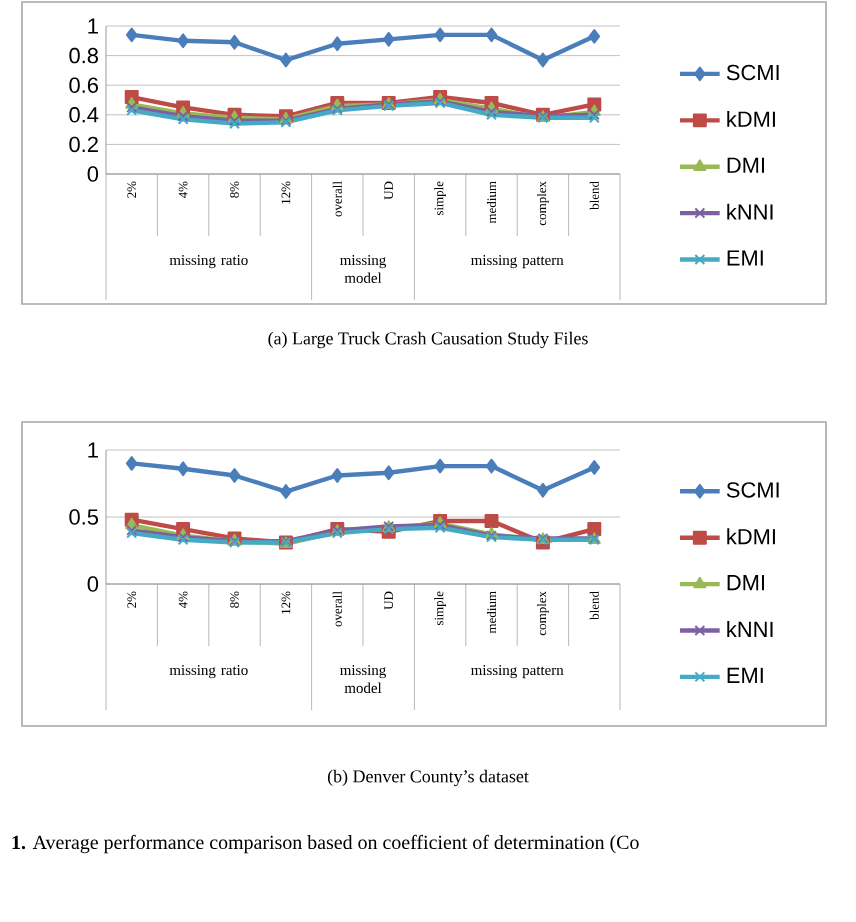  What do you see at coordinates (84, 115) in the screenshot?
I see `y-tick-label: 0.4` at bounding box center [84, 115].